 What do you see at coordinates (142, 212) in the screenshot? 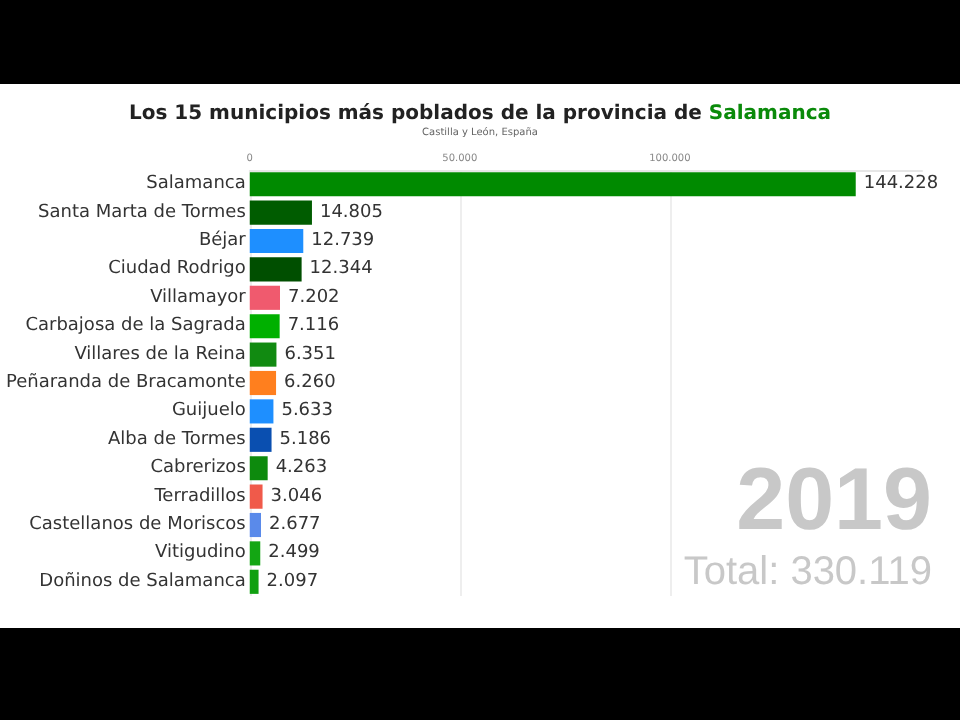
I see `y-tick-label: Santa Marta de Tormes` at bounding box center [142, 212].